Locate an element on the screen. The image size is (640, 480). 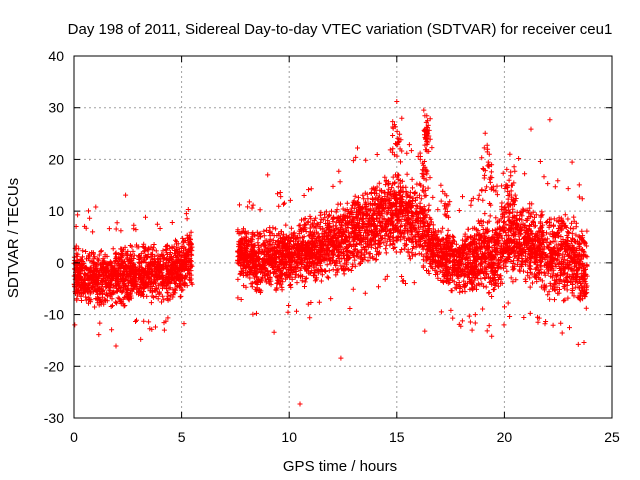
y-tick-label: 20 is located at coordinates (56, 159).